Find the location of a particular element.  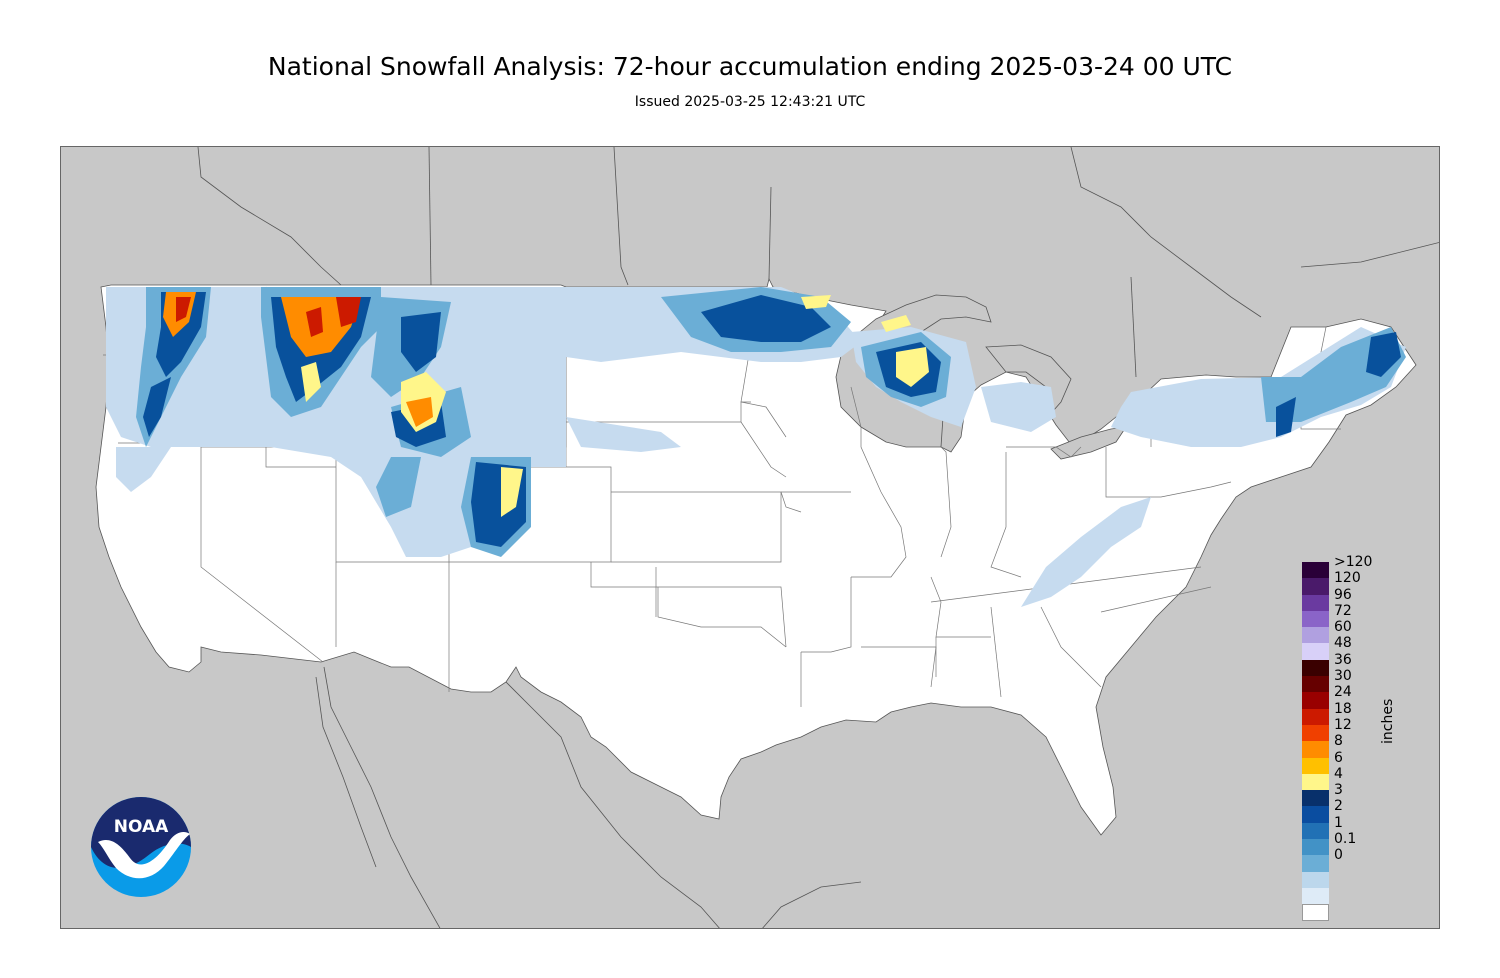

color-legend: >120 120 96 72 60 48 36 30 24 18 12 8 6 4 3 2 1 0.1 0 is located at coordinates (1337, 737).